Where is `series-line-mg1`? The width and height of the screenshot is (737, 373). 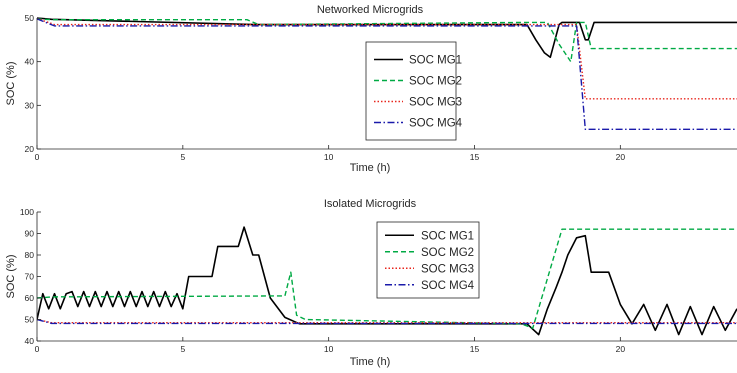 series-line-mg1 is located at coordinates (387, 38).